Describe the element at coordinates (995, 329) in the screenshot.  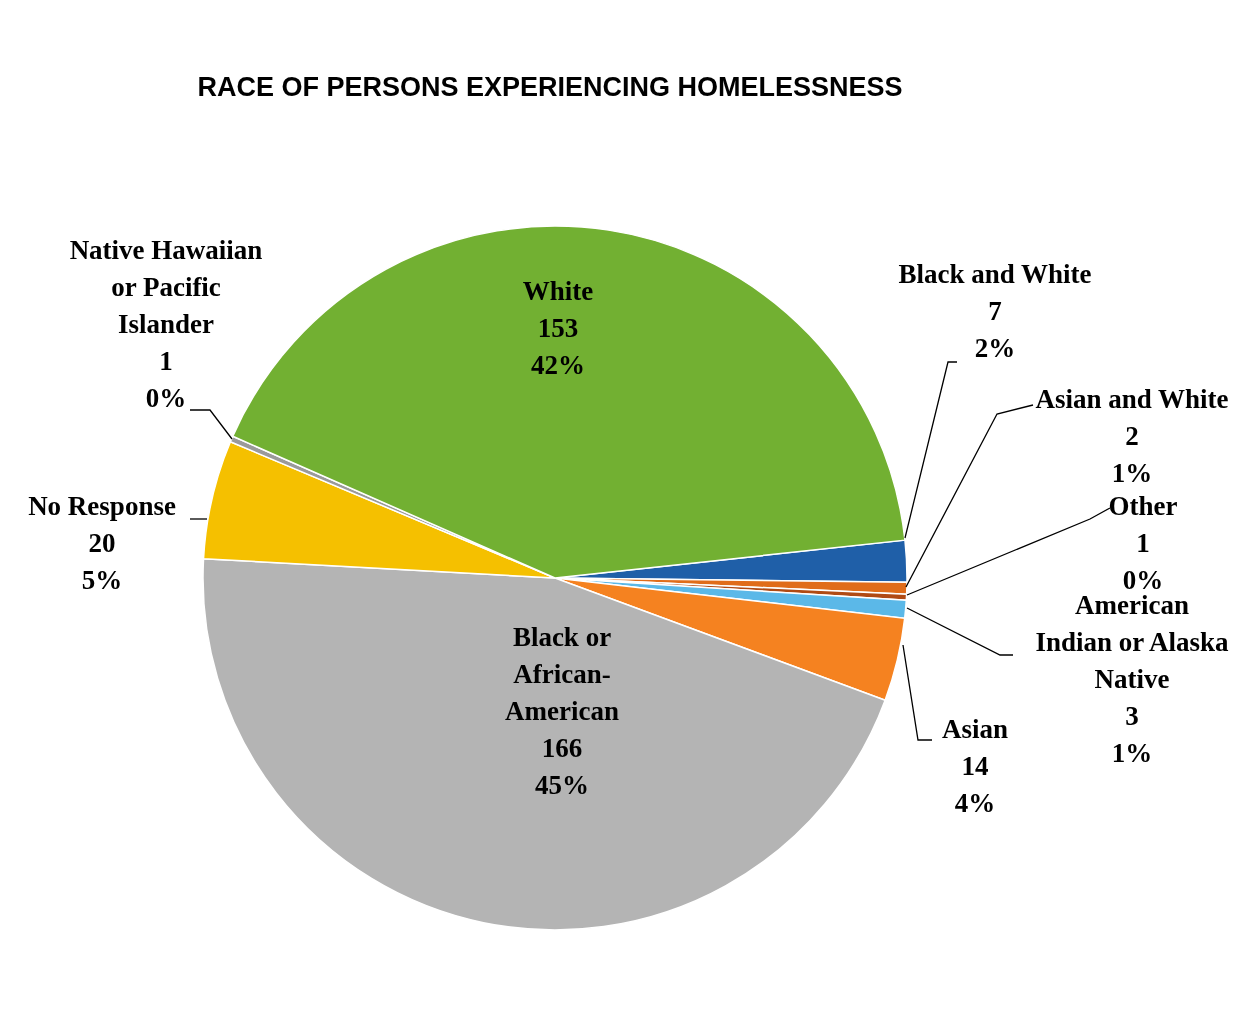
I see `data-label: 7 2%` at that location.